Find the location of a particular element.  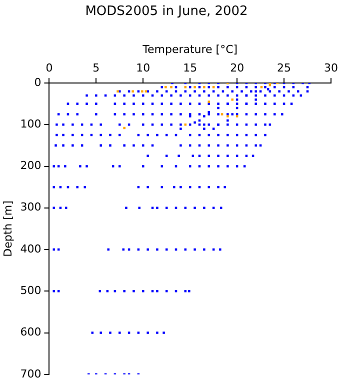

x-tick-label: 25 is located at coordinates (284, 67).